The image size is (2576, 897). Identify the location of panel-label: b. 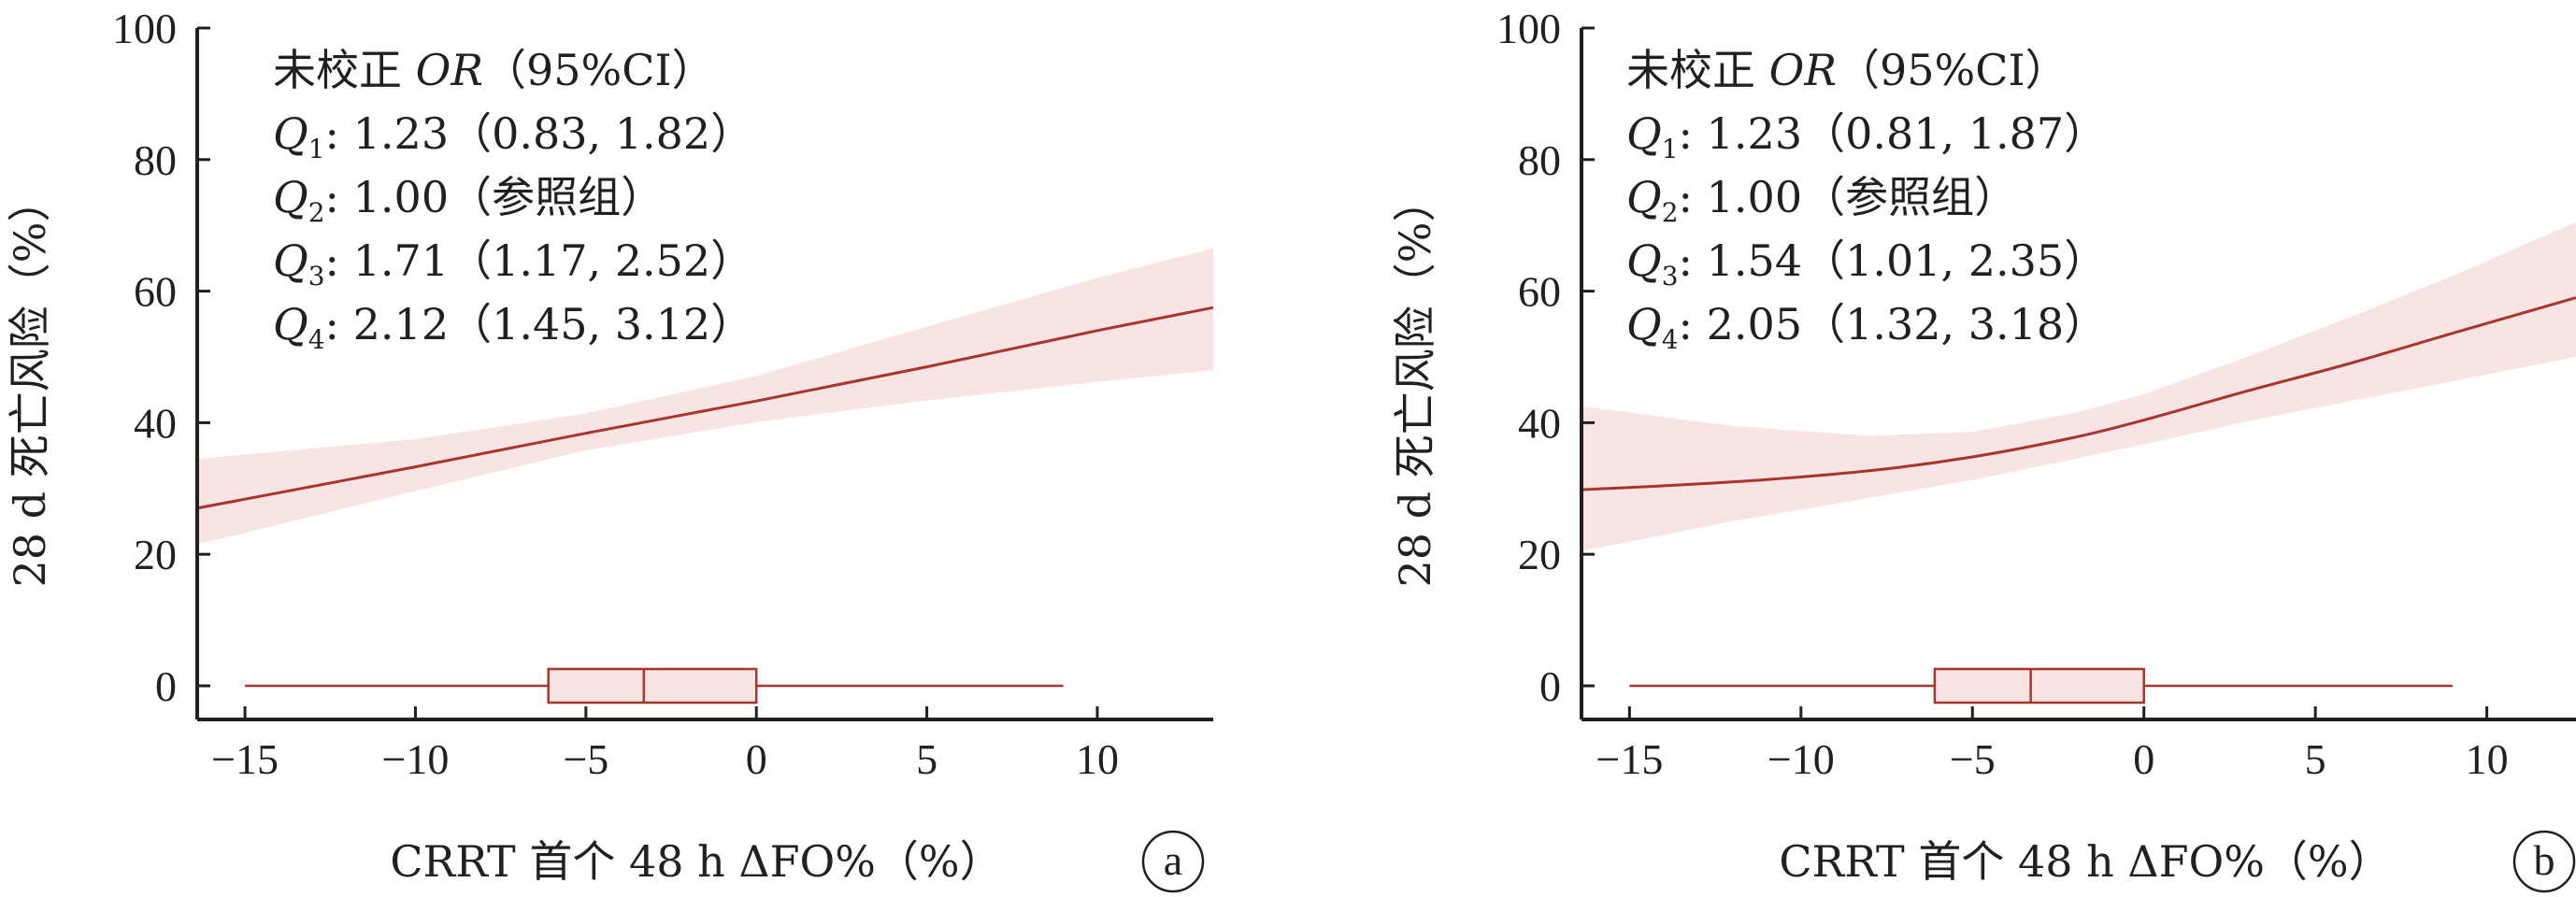
(2544, 860).